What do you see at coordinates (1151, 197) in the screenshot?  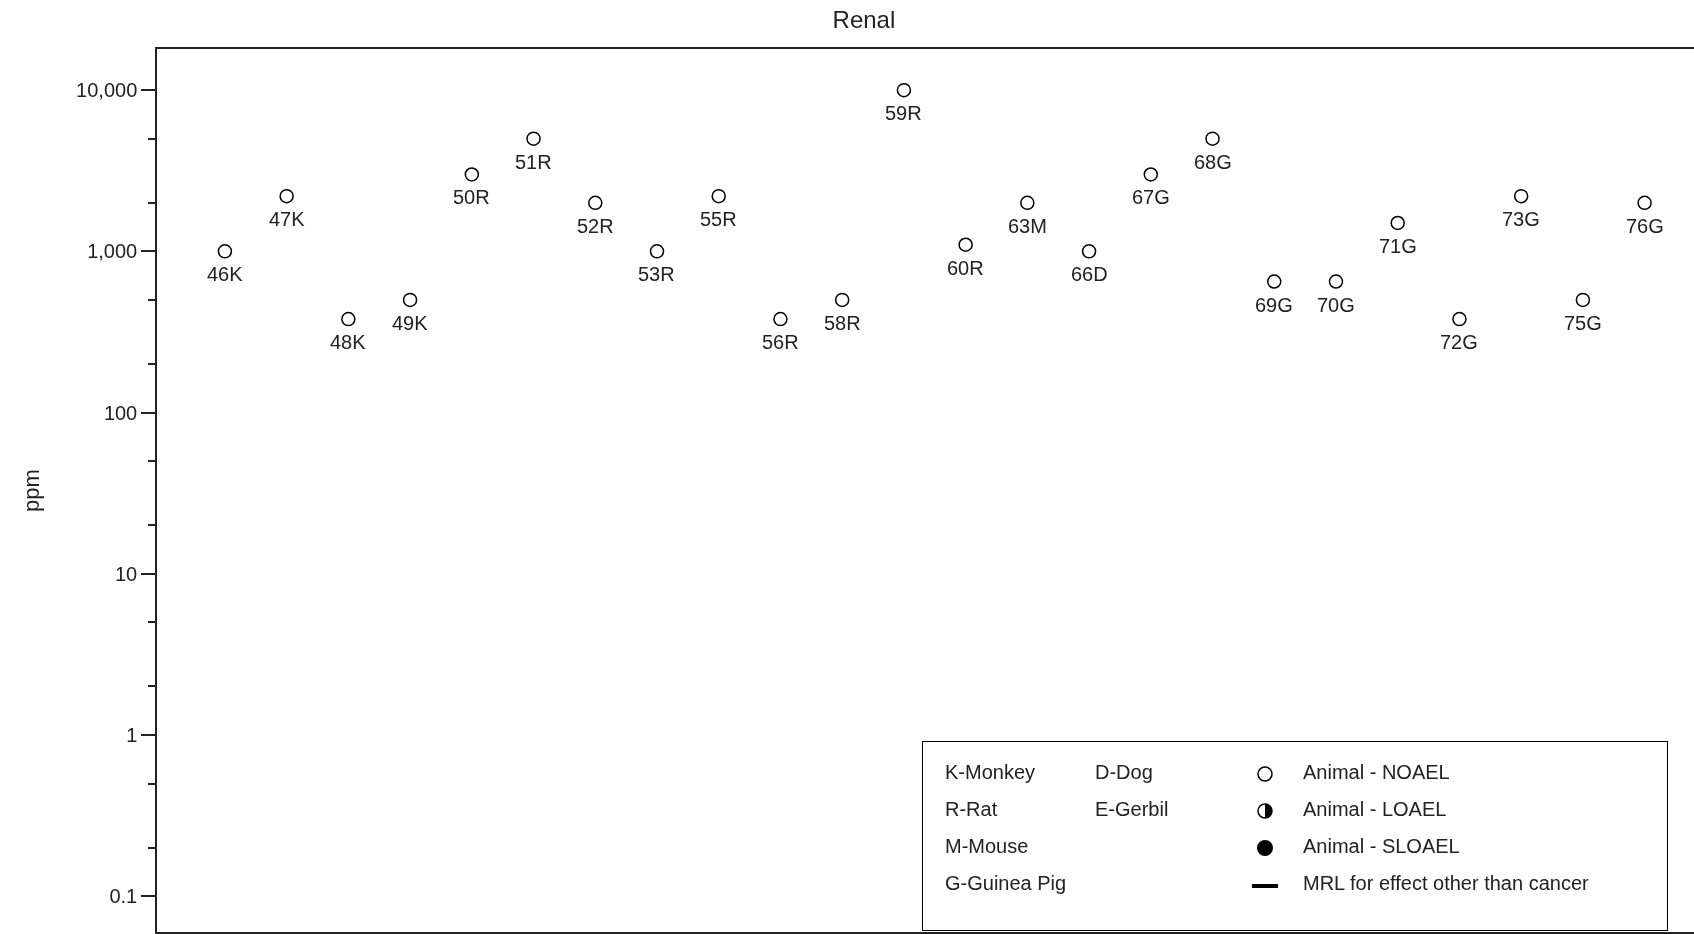 I see `x-tick-label: 67G` at bounding box center [1151, 197].